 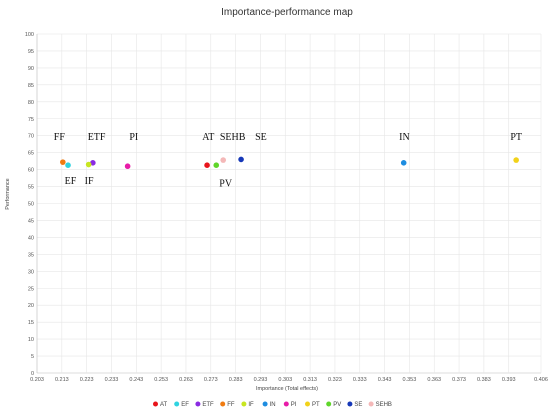 What do you see at coordinates (207, 165) in the screenshot?
I see `data-point-at` at bounding box center [207, 165].